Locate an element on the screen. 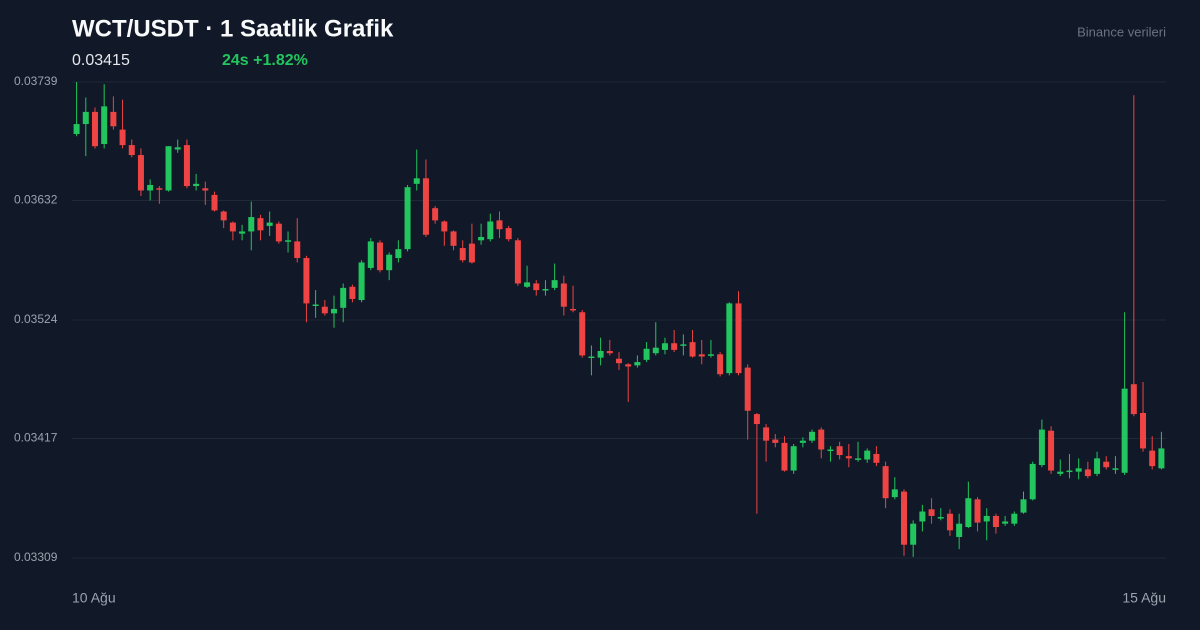 This screenshot has height=630, width=1200. x-tick-label: 15 Ağu is located at coordinates (1144, 598).